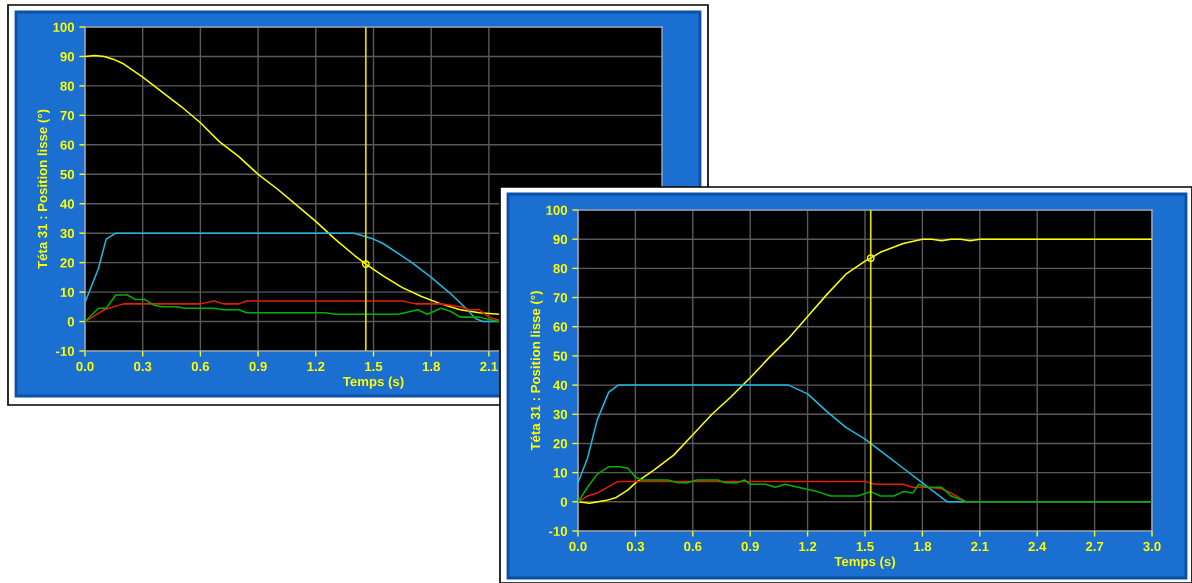  I want to click on x-tick-label: 2.7, so click(1094, 546).